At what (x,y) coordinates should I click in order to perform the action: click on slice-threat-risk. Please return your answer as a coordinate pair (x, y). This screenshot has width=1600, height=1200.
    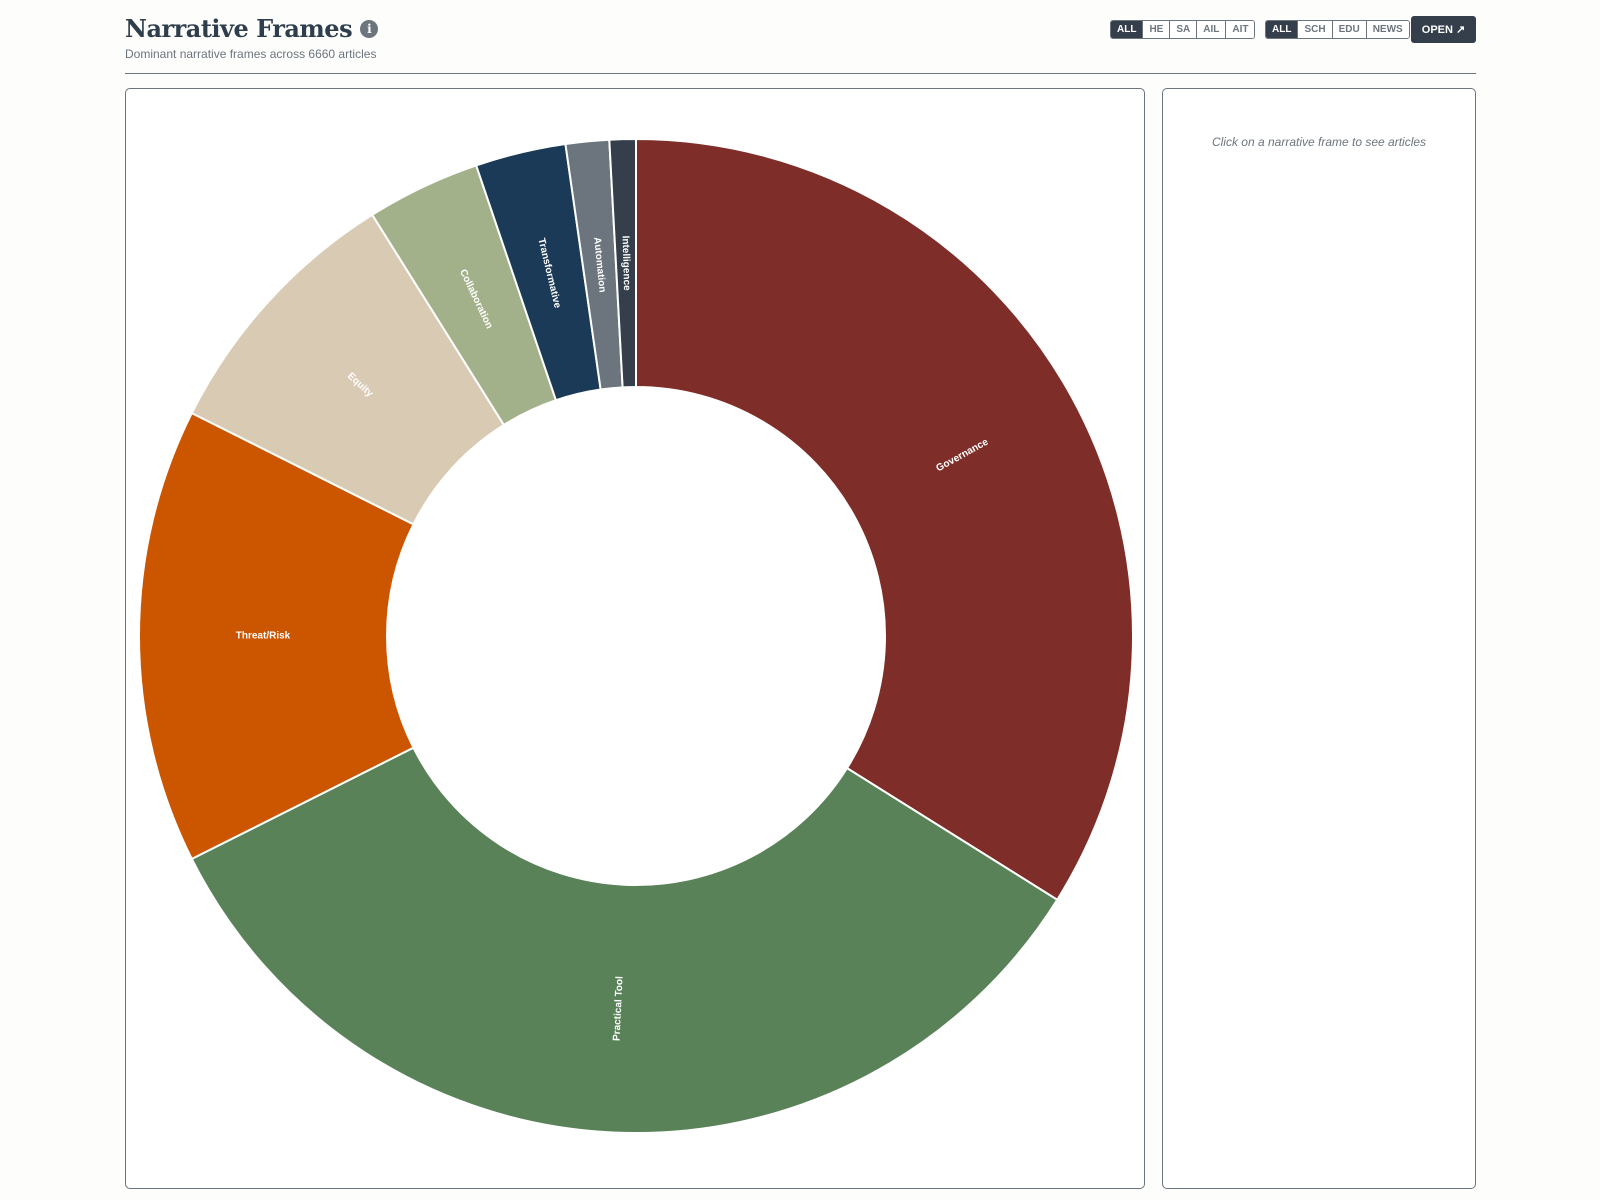
    Looking at the image, I should click on (276, 636).